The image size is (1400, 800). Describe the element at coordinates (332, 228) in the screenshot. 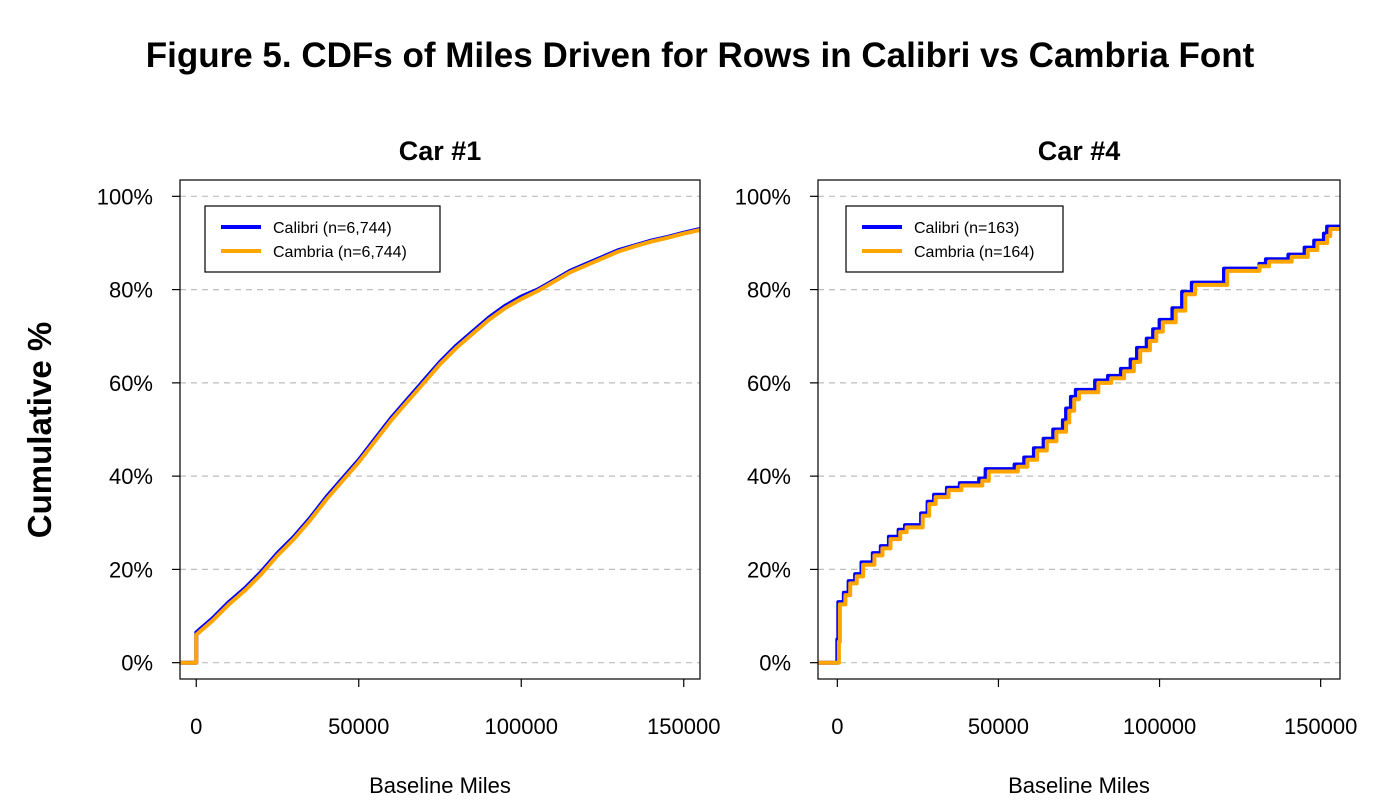

I see `legend-label: Calibri (n=6,744)` at that location.